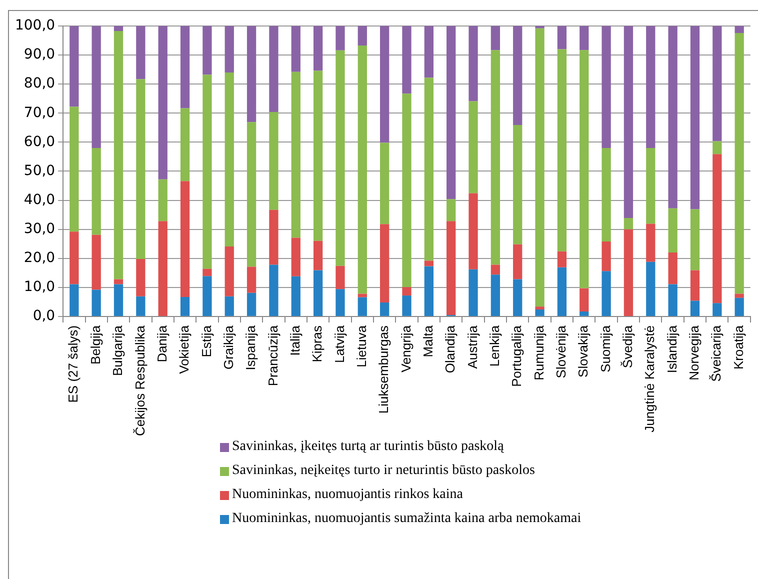 The height and width of the screenshot is (579, 758). Describe the element at coordinates (407, 518) in the screenshot. I see `legend-label: Nuomininkas, nuomuojantis sumažinta kaina arba nemokamai` at that location.